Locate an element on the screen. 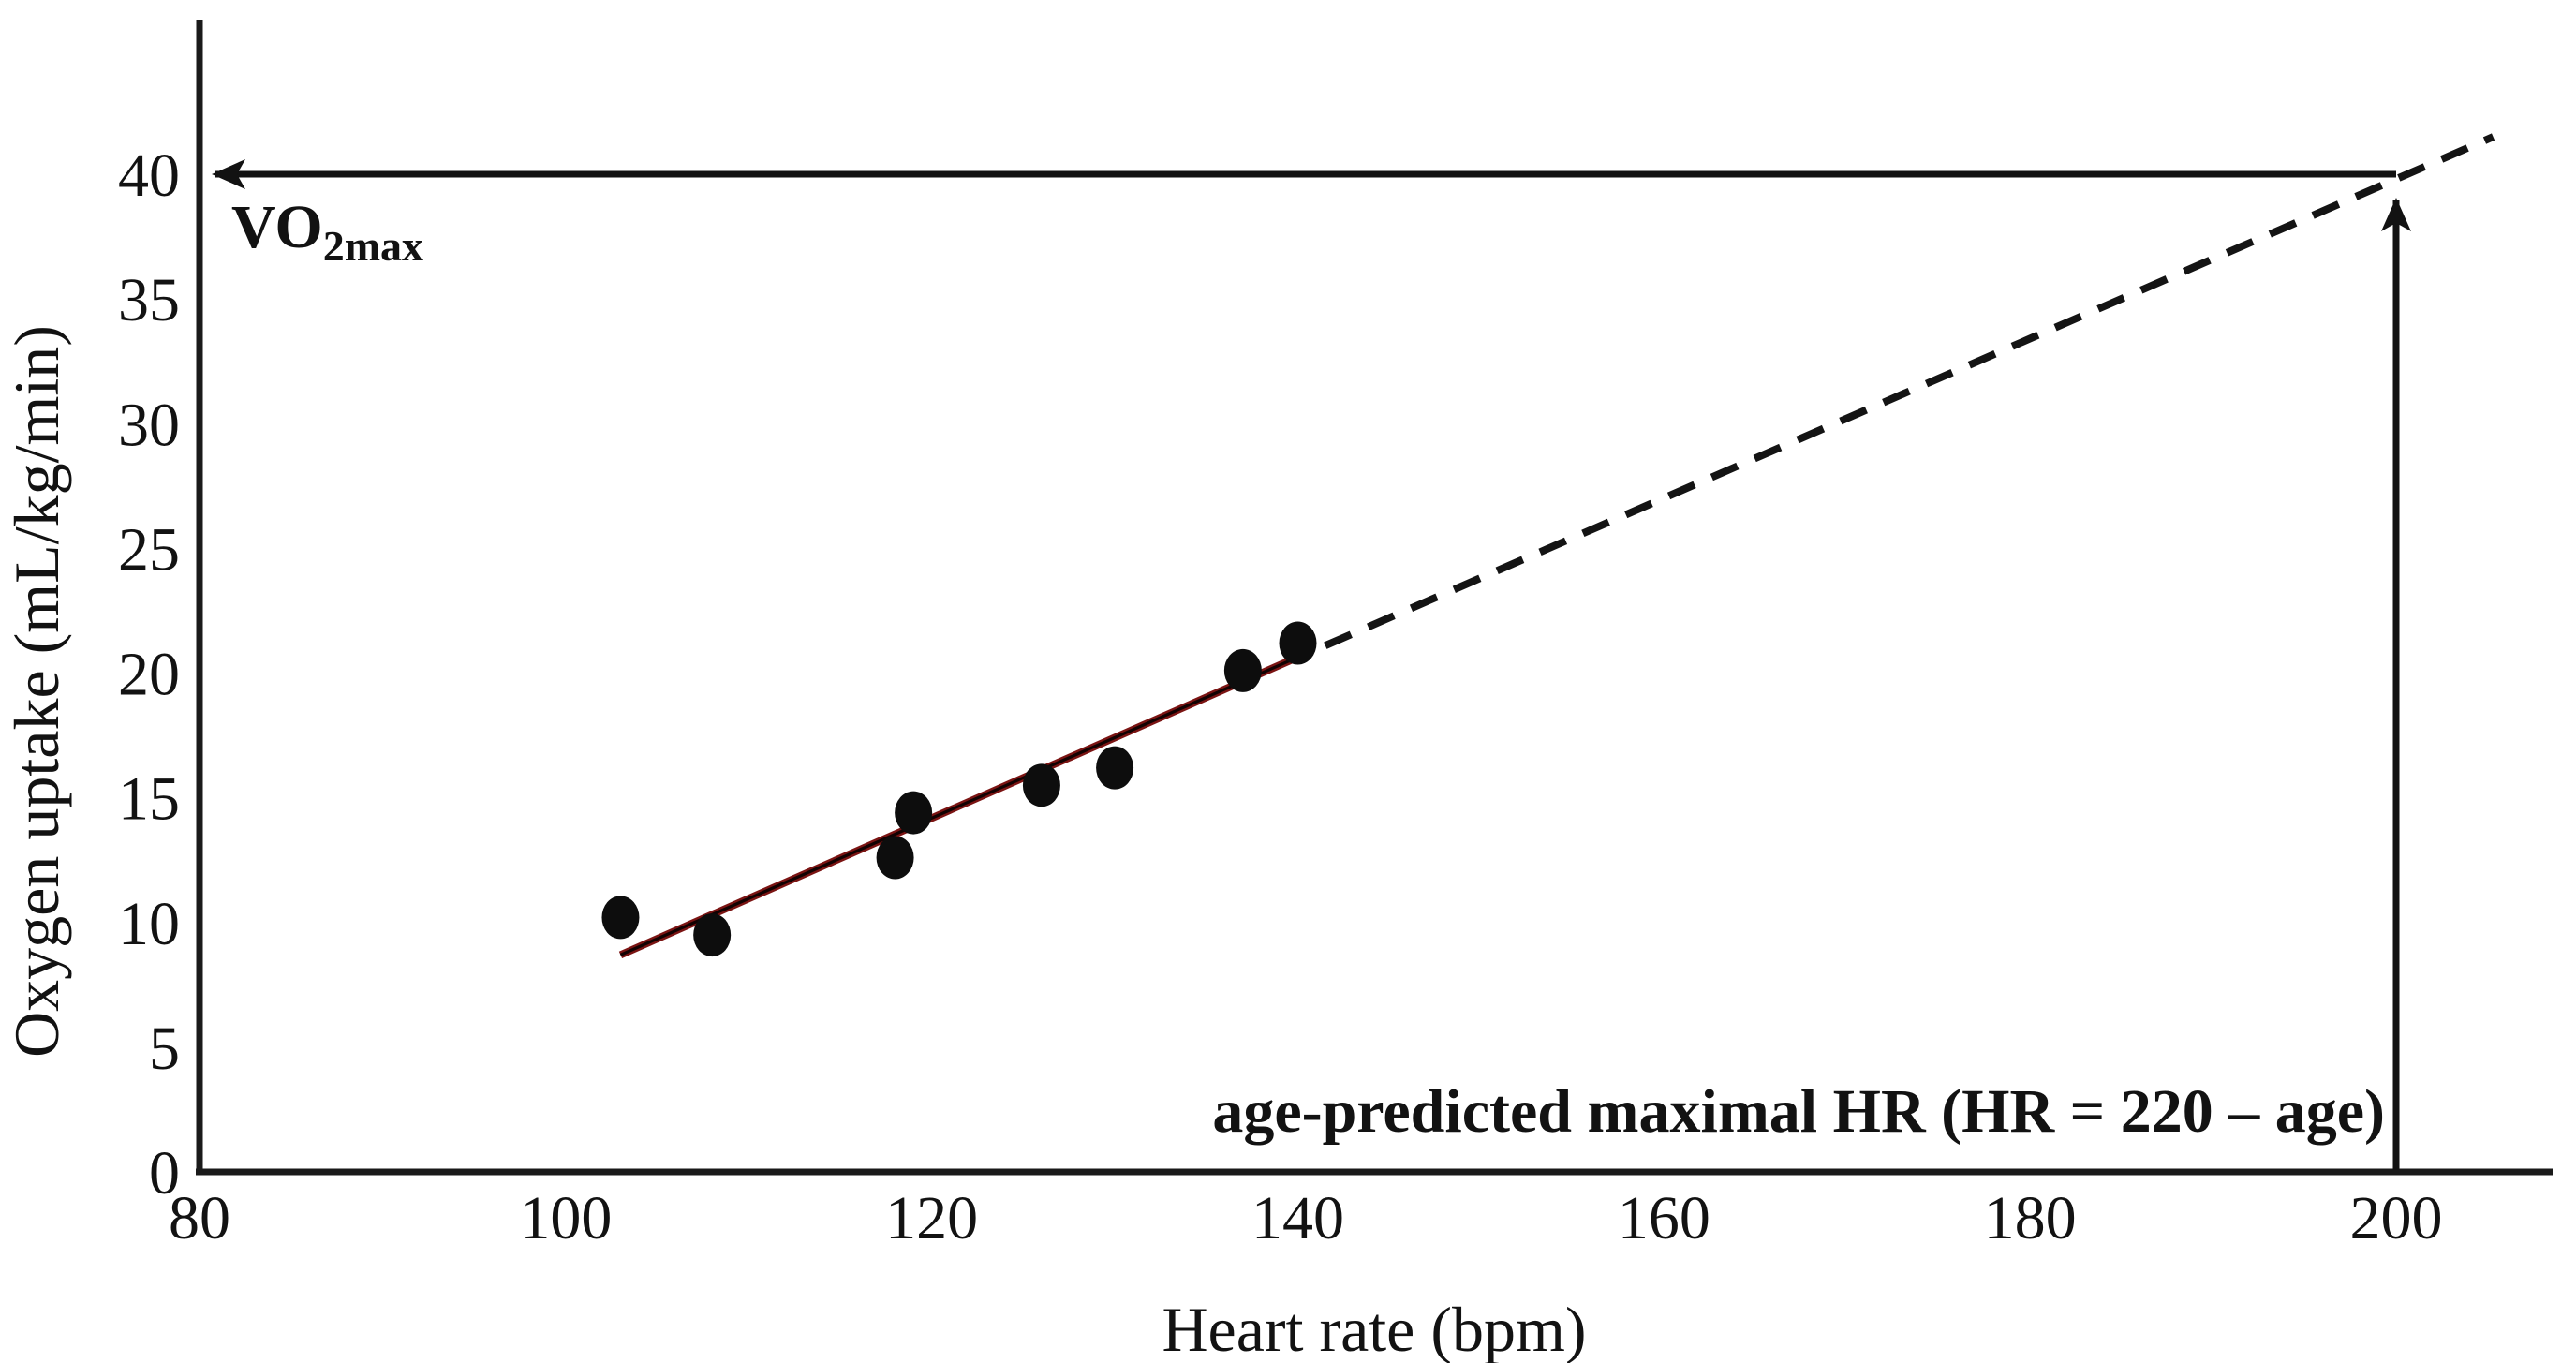 The image size is (2576, 1363). y-tick-label: 30 is located at coordinates (149, 425).